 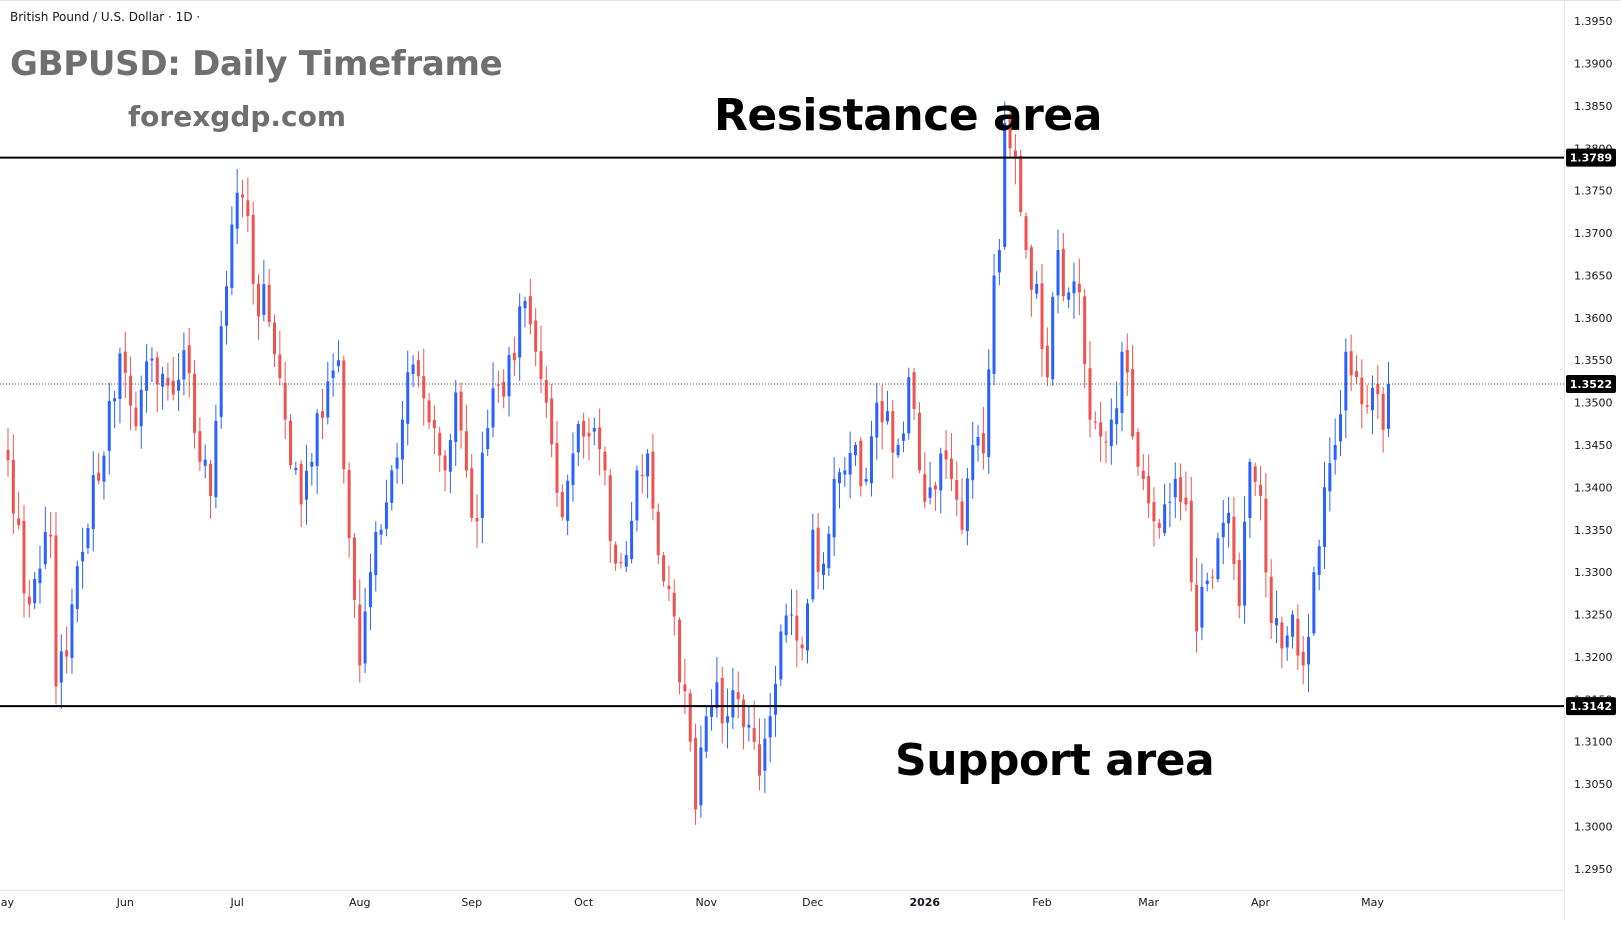 I want to click on y-tick-label: 1.2950, so click(x=1593, y=869).